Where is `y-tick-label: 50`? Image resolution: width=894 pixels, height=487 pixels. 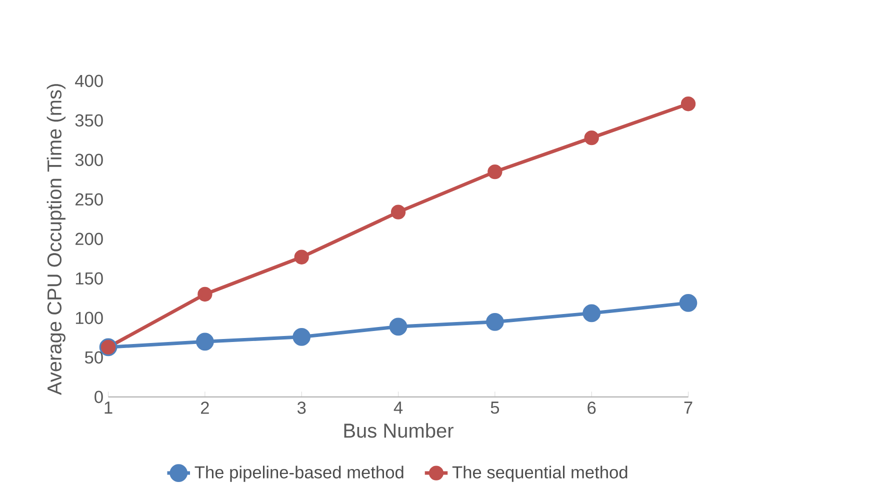
y-tick-label: 50 is located at coordinates (93, 357).